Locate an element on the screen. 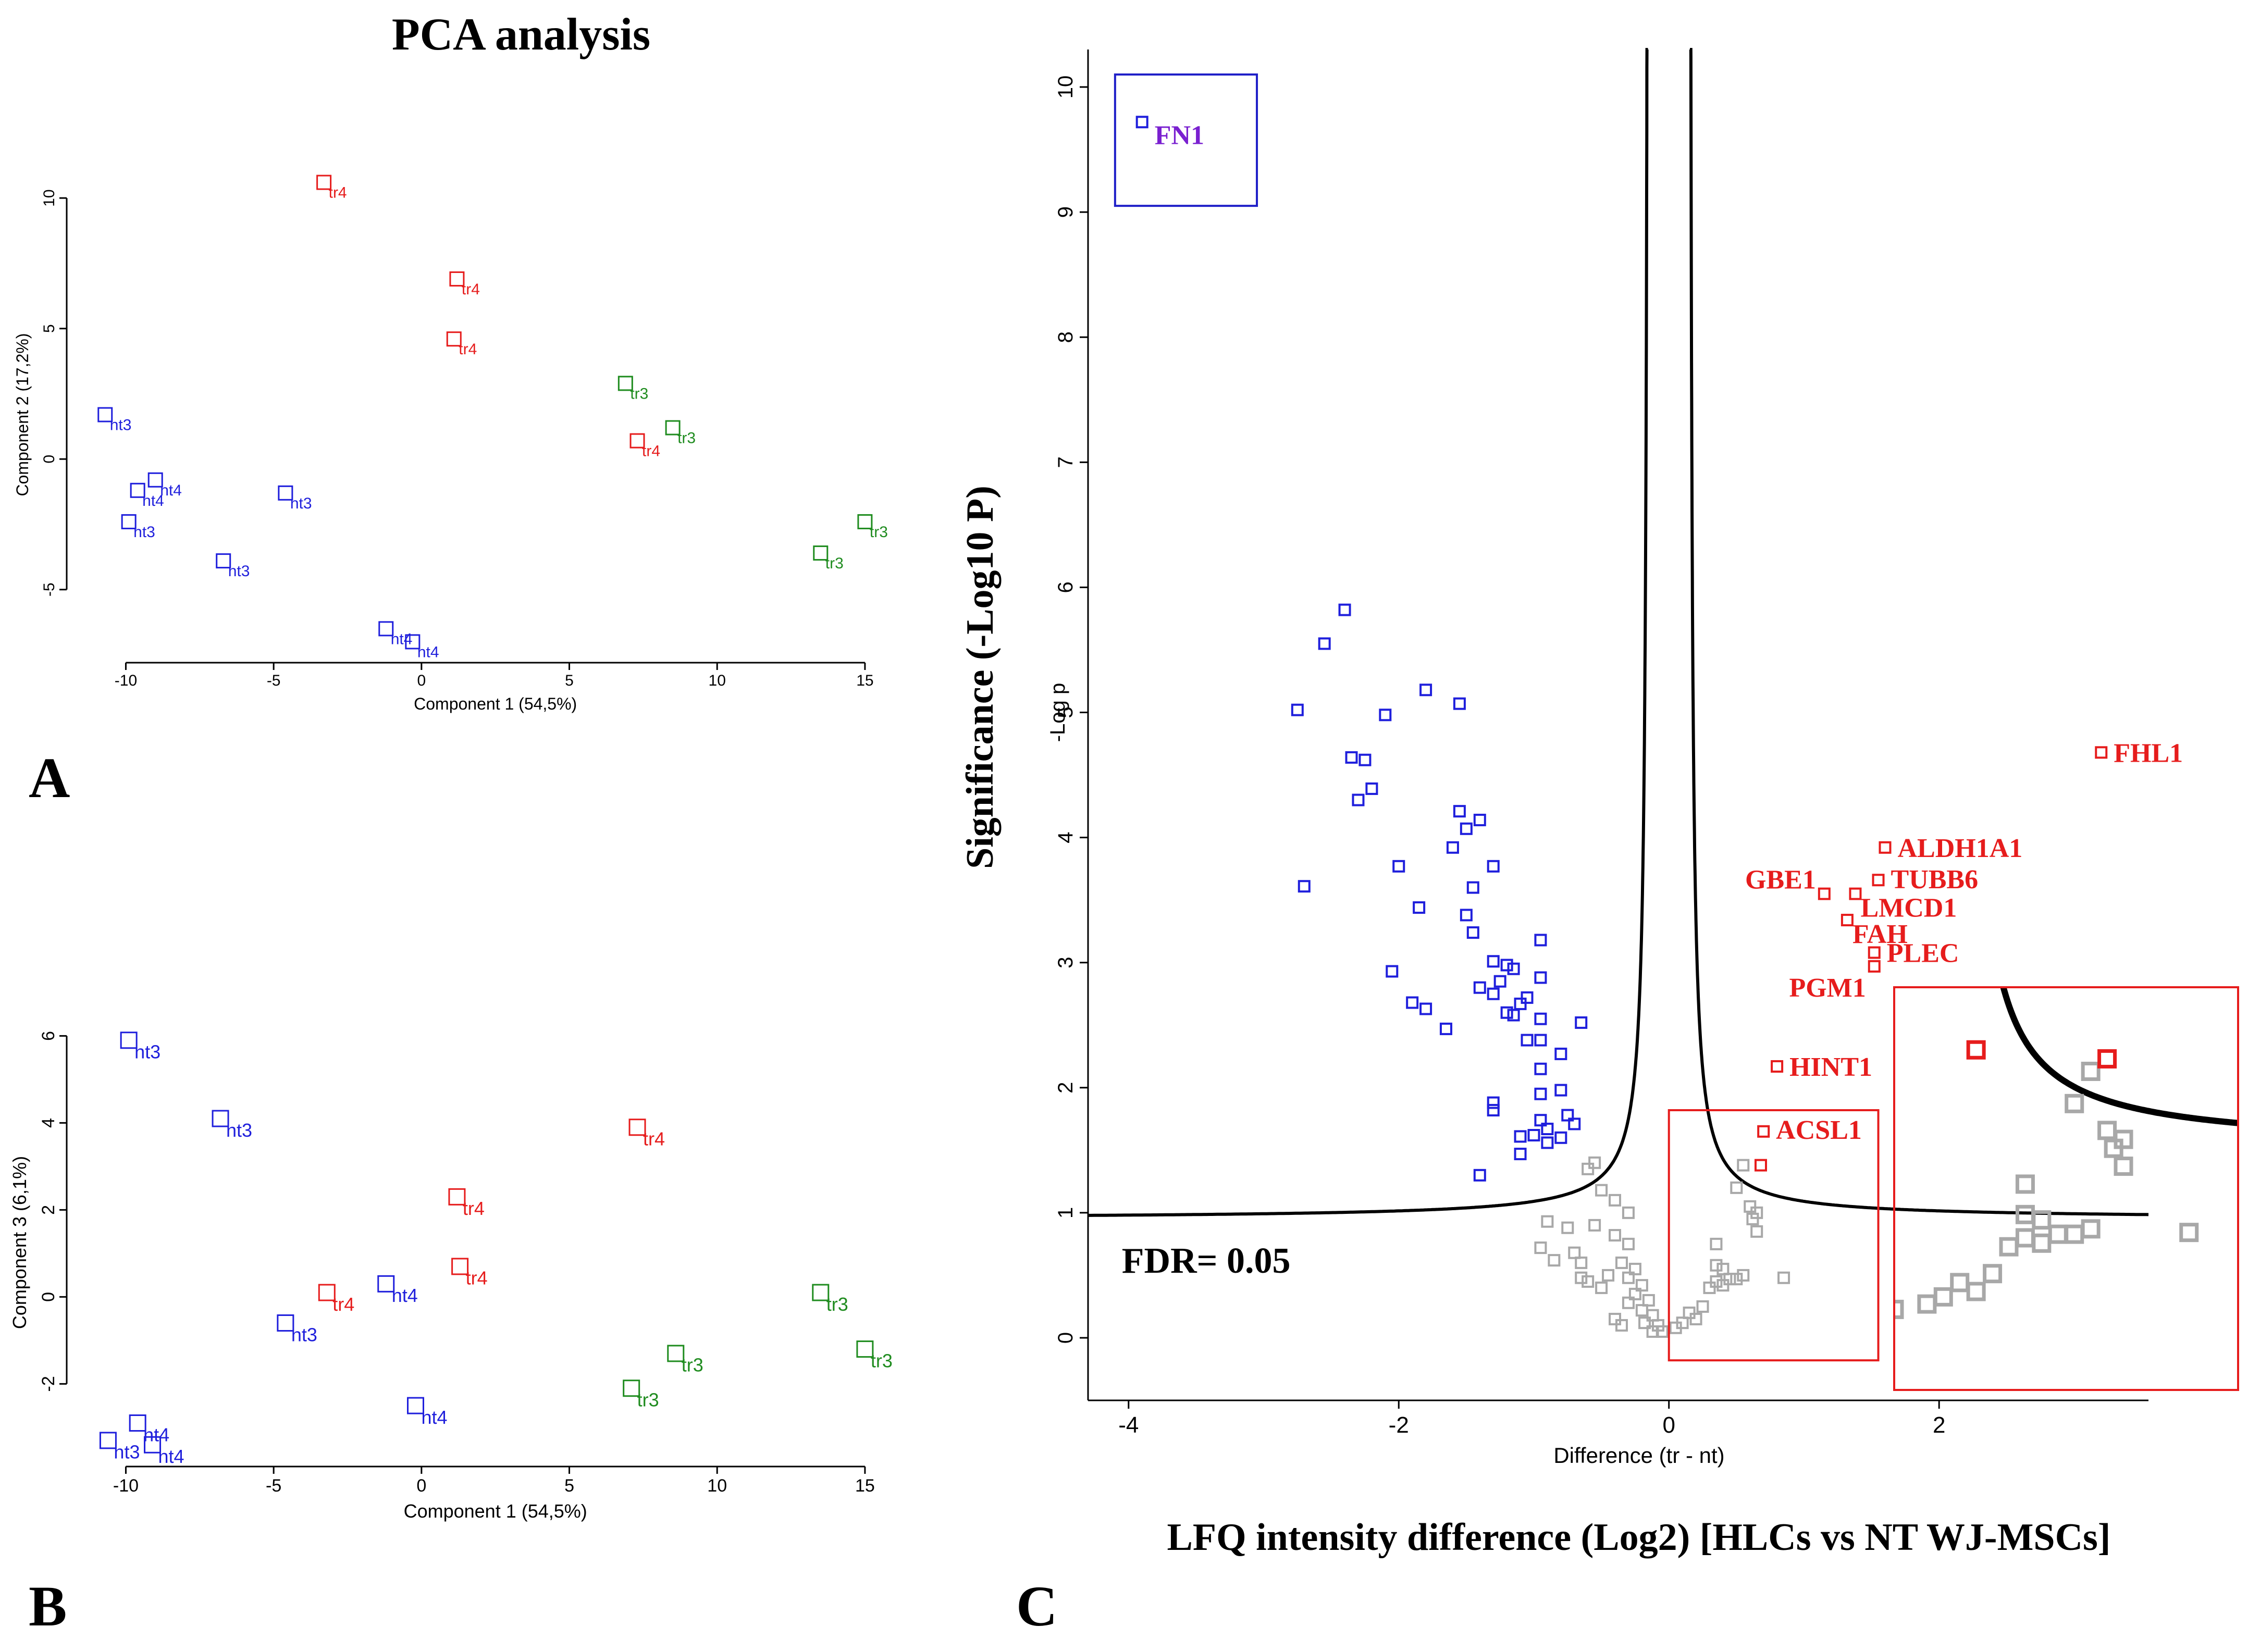 Image resolution: width=2248 pixels, height=1652 pixels. y-tick-label: 5 is located at coordinates (50, 328).